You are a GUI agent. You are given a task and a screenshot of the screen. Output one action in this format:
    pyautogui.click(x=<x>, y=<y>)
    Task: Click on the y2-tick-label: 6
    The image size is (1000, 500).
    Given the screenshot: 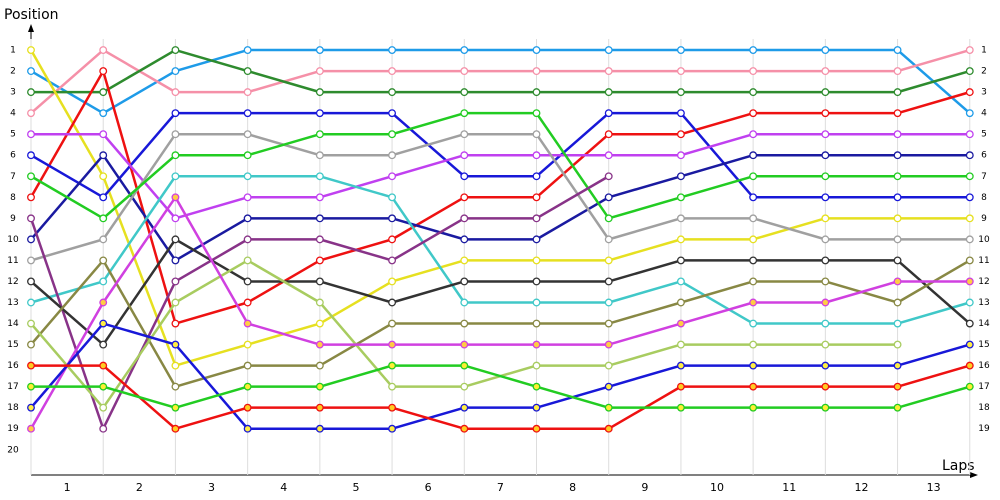 What is the action you would take?
    pyautogui.click(x=984, y=156)
    